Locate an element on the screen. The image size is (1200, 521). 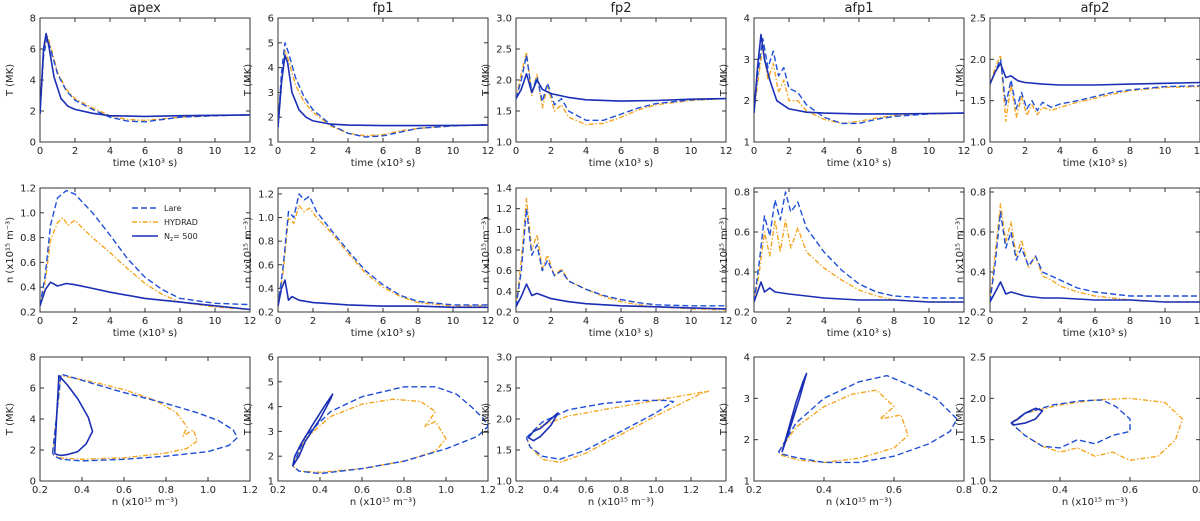
x-tick-label: 0.4 is located at coordinates (320, 490).